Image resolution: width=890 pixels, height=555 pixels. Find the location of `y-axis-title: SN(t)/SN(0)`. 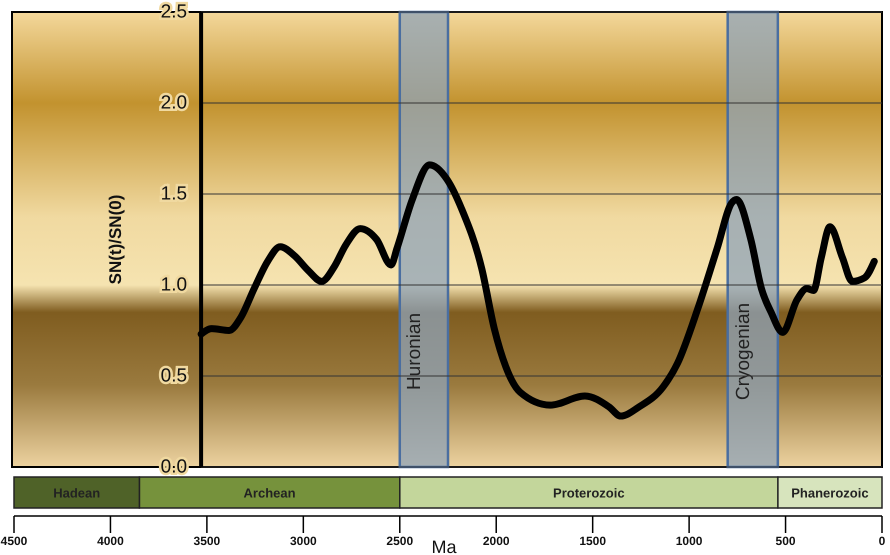

y-axis-title: SN(t)/SN(0) is located at coordinates (116, 239).